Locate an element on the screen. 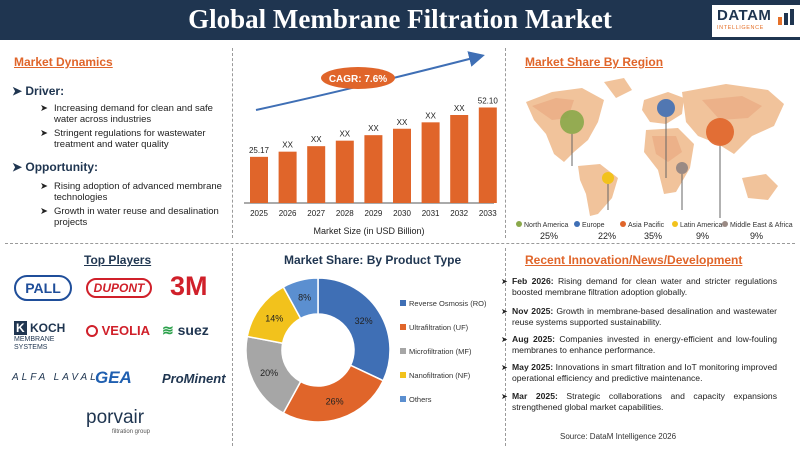 This screenshot has height=450, width=800. koch-wordmark: KOCH is located at coordinates (48, 328).